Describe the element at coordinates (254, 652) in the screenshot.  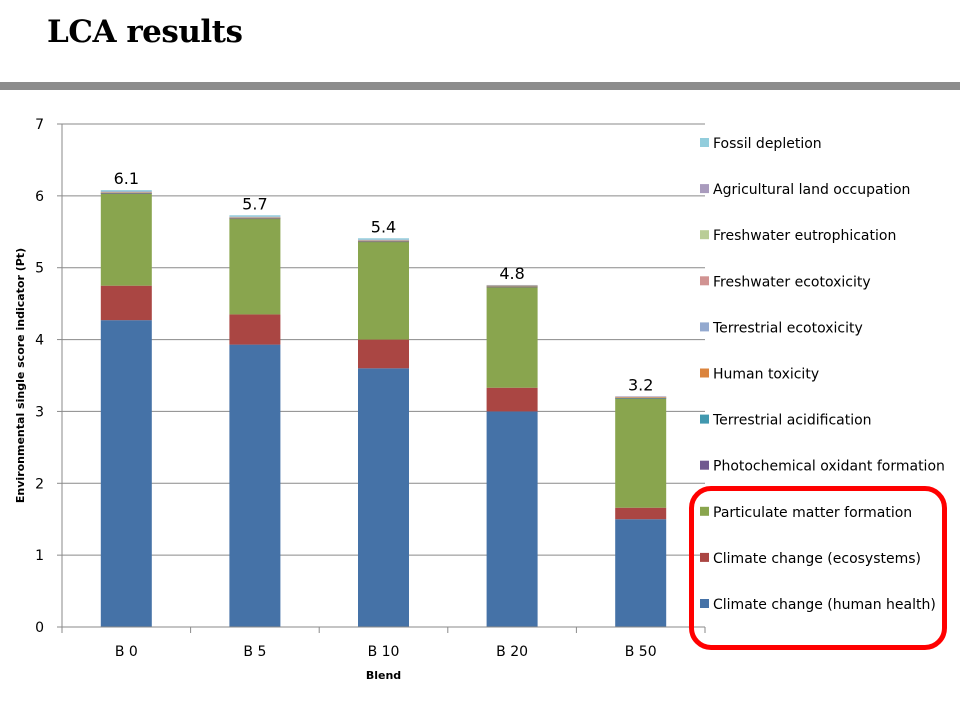
I see `x-tick-label: B 5` at that location.